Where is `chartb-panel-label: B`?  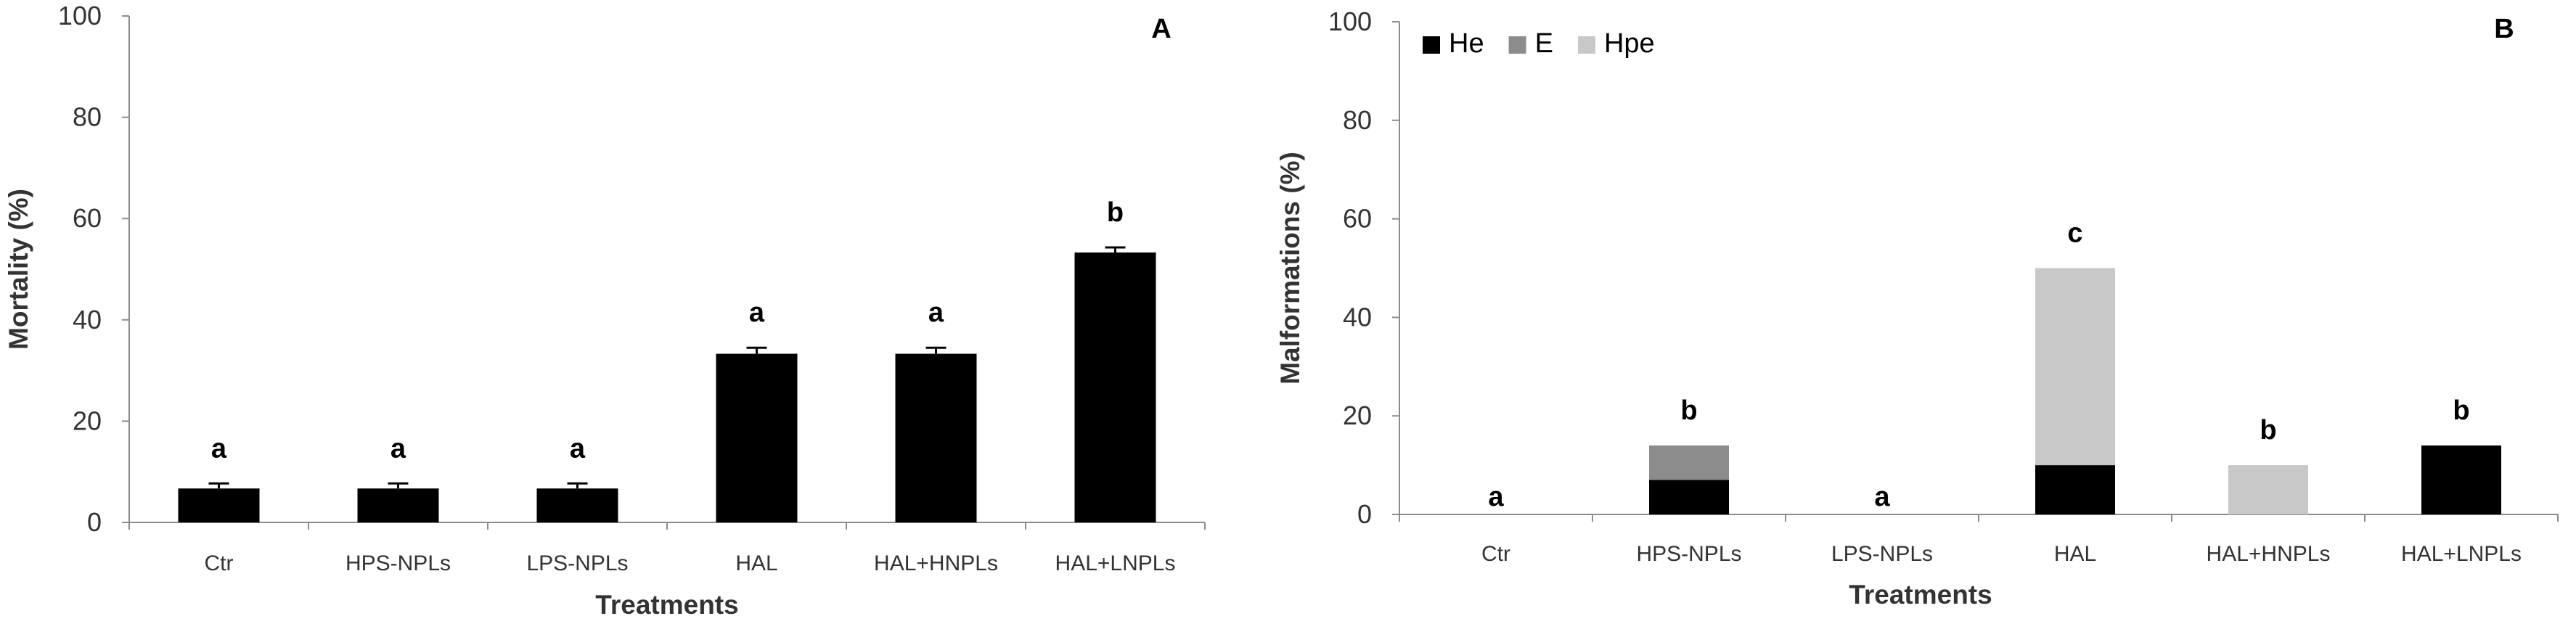 chartb-panel-label: B is located at coordinates (2504, 29).